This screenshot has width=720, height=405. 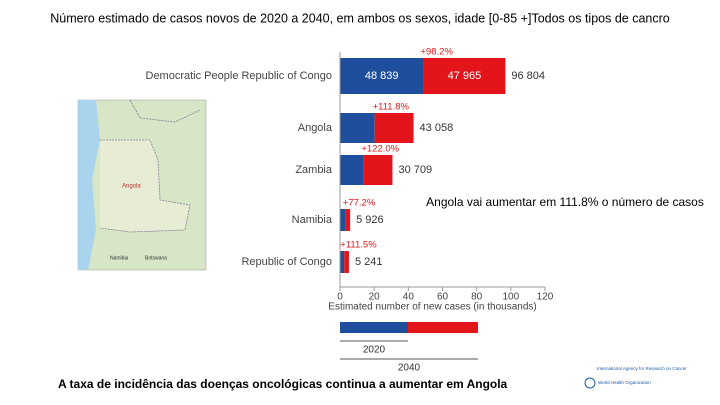 I want to click on category-label: Namibia, so click(x=312, y=220).